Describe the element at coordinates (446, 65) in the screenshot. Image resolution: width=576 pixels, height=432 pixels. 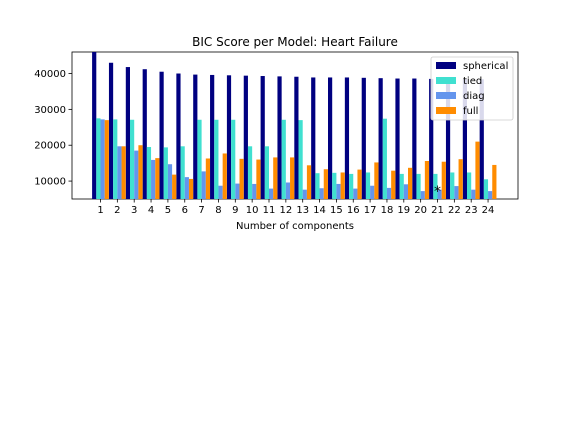
I see `legend-swatch-spherical` at that location.